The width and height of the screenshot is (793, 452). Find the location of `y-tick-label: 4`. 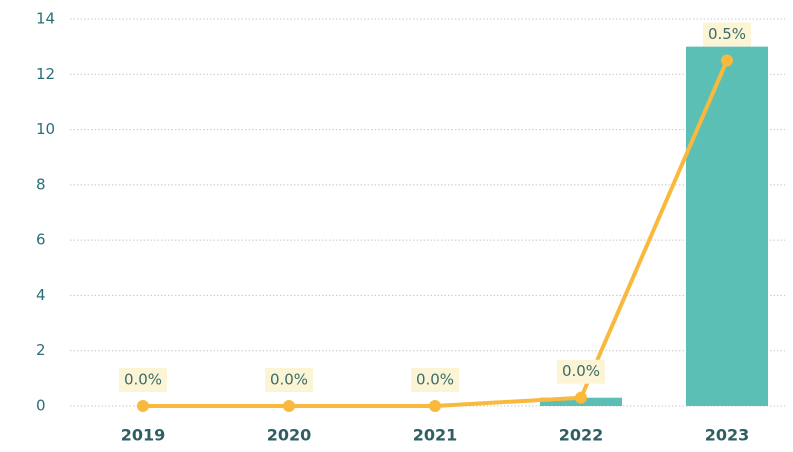

y-tick-label: 4 is located at coordinates (41, 295).